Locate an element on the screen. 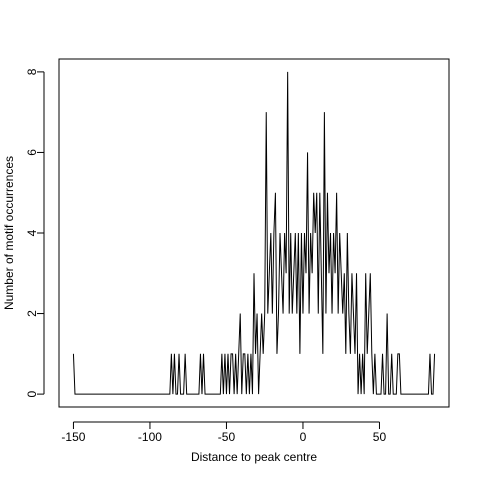 The image size is (480, 485). y-tick-label: 4 is located at coordinates (32, 232).